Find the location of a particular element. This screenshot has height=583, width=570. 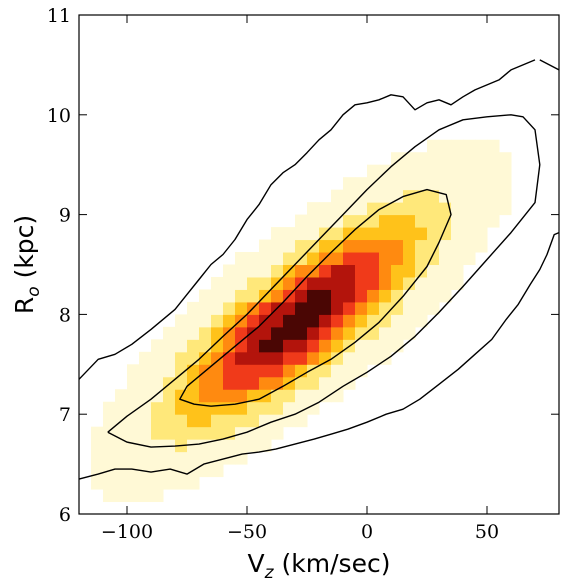

x-tick-label: −50 is located at coordinates (247, 532).